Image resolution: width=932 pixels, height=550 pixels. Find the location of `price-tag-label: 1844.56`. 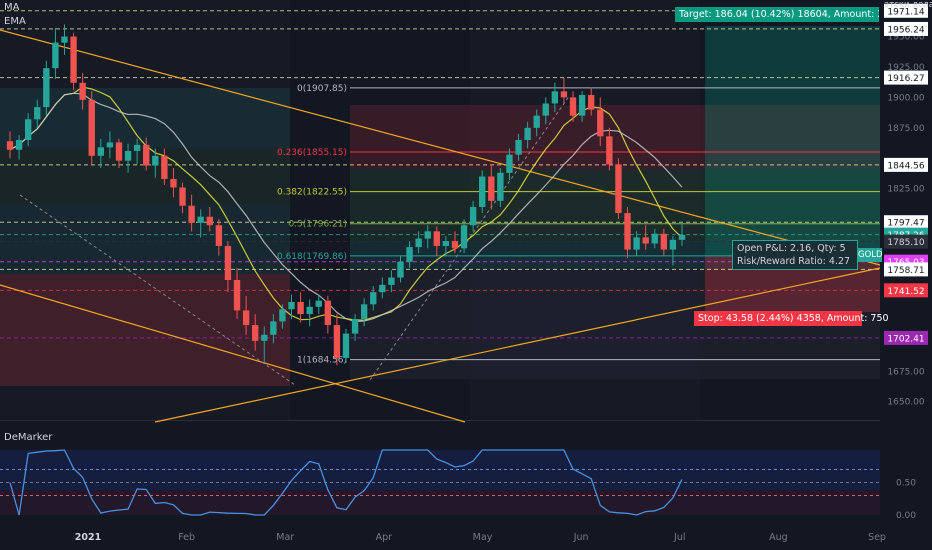

price-tag-label: 1844.56 is located at coordinates (905, 166).